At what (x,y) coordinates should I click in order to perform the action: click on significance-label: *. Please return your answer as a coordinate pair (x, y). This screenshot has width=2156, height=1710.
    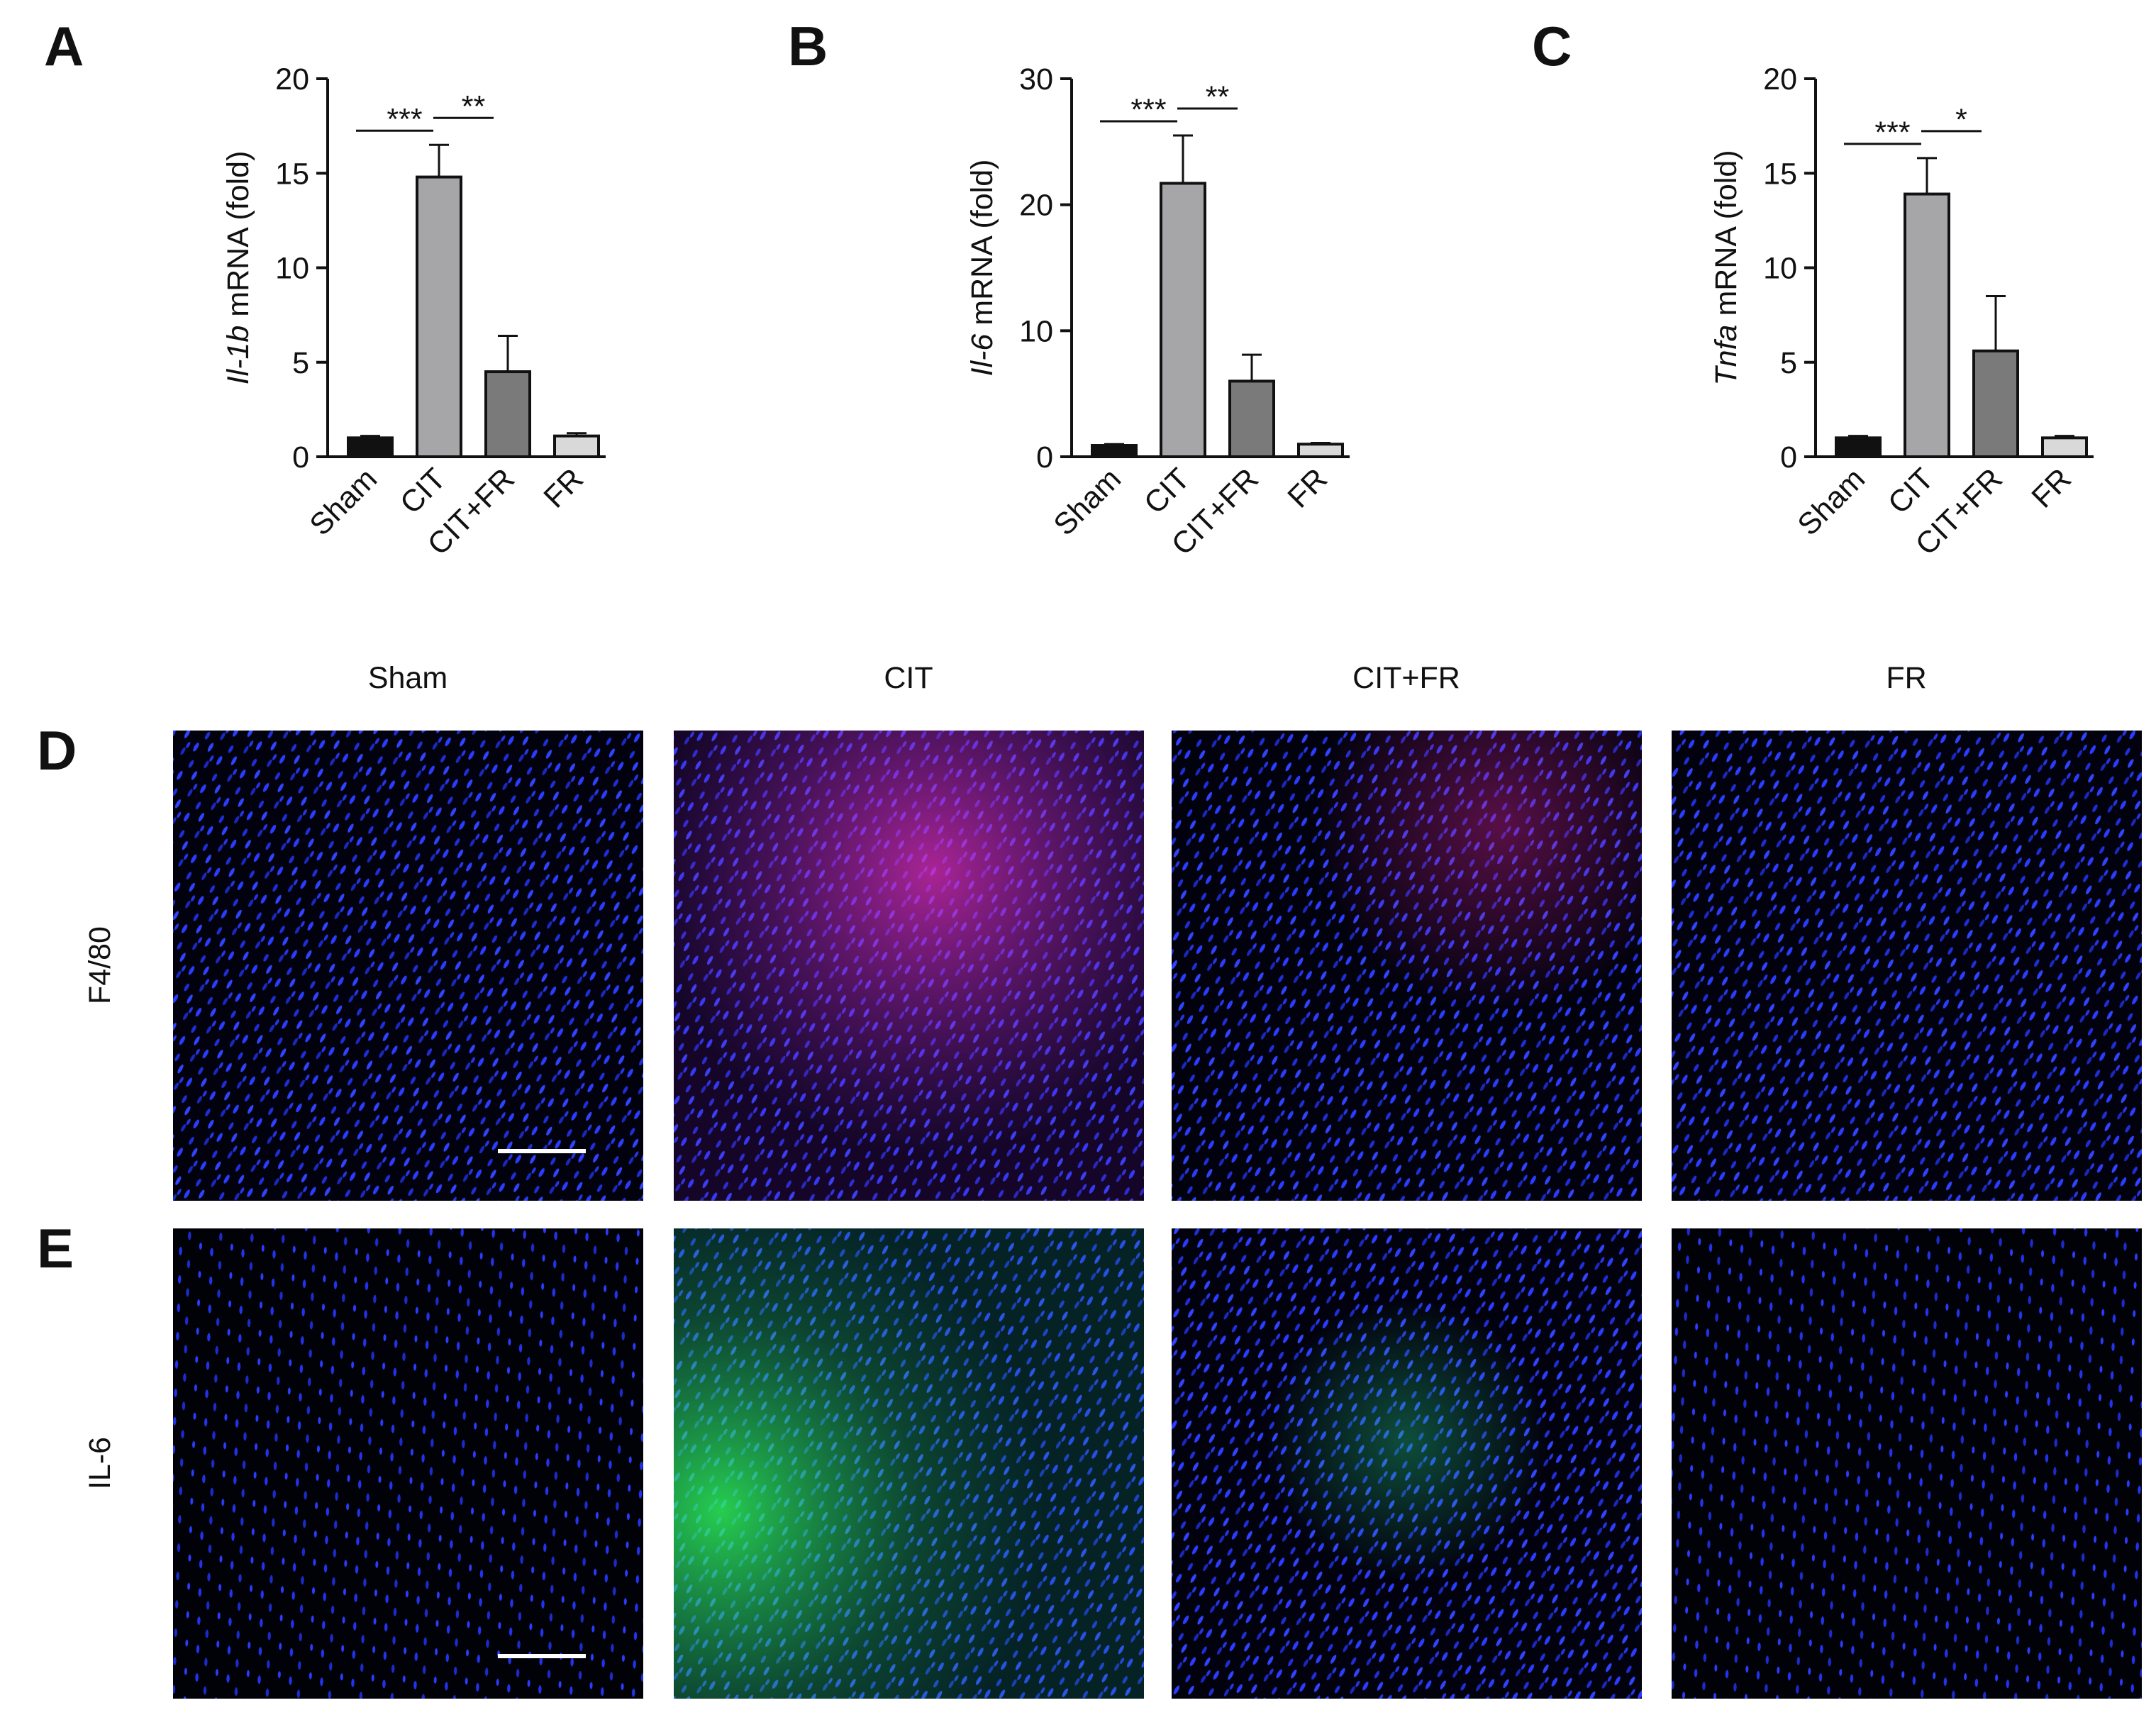
    Looking at the image, I should click on (1961, 120).